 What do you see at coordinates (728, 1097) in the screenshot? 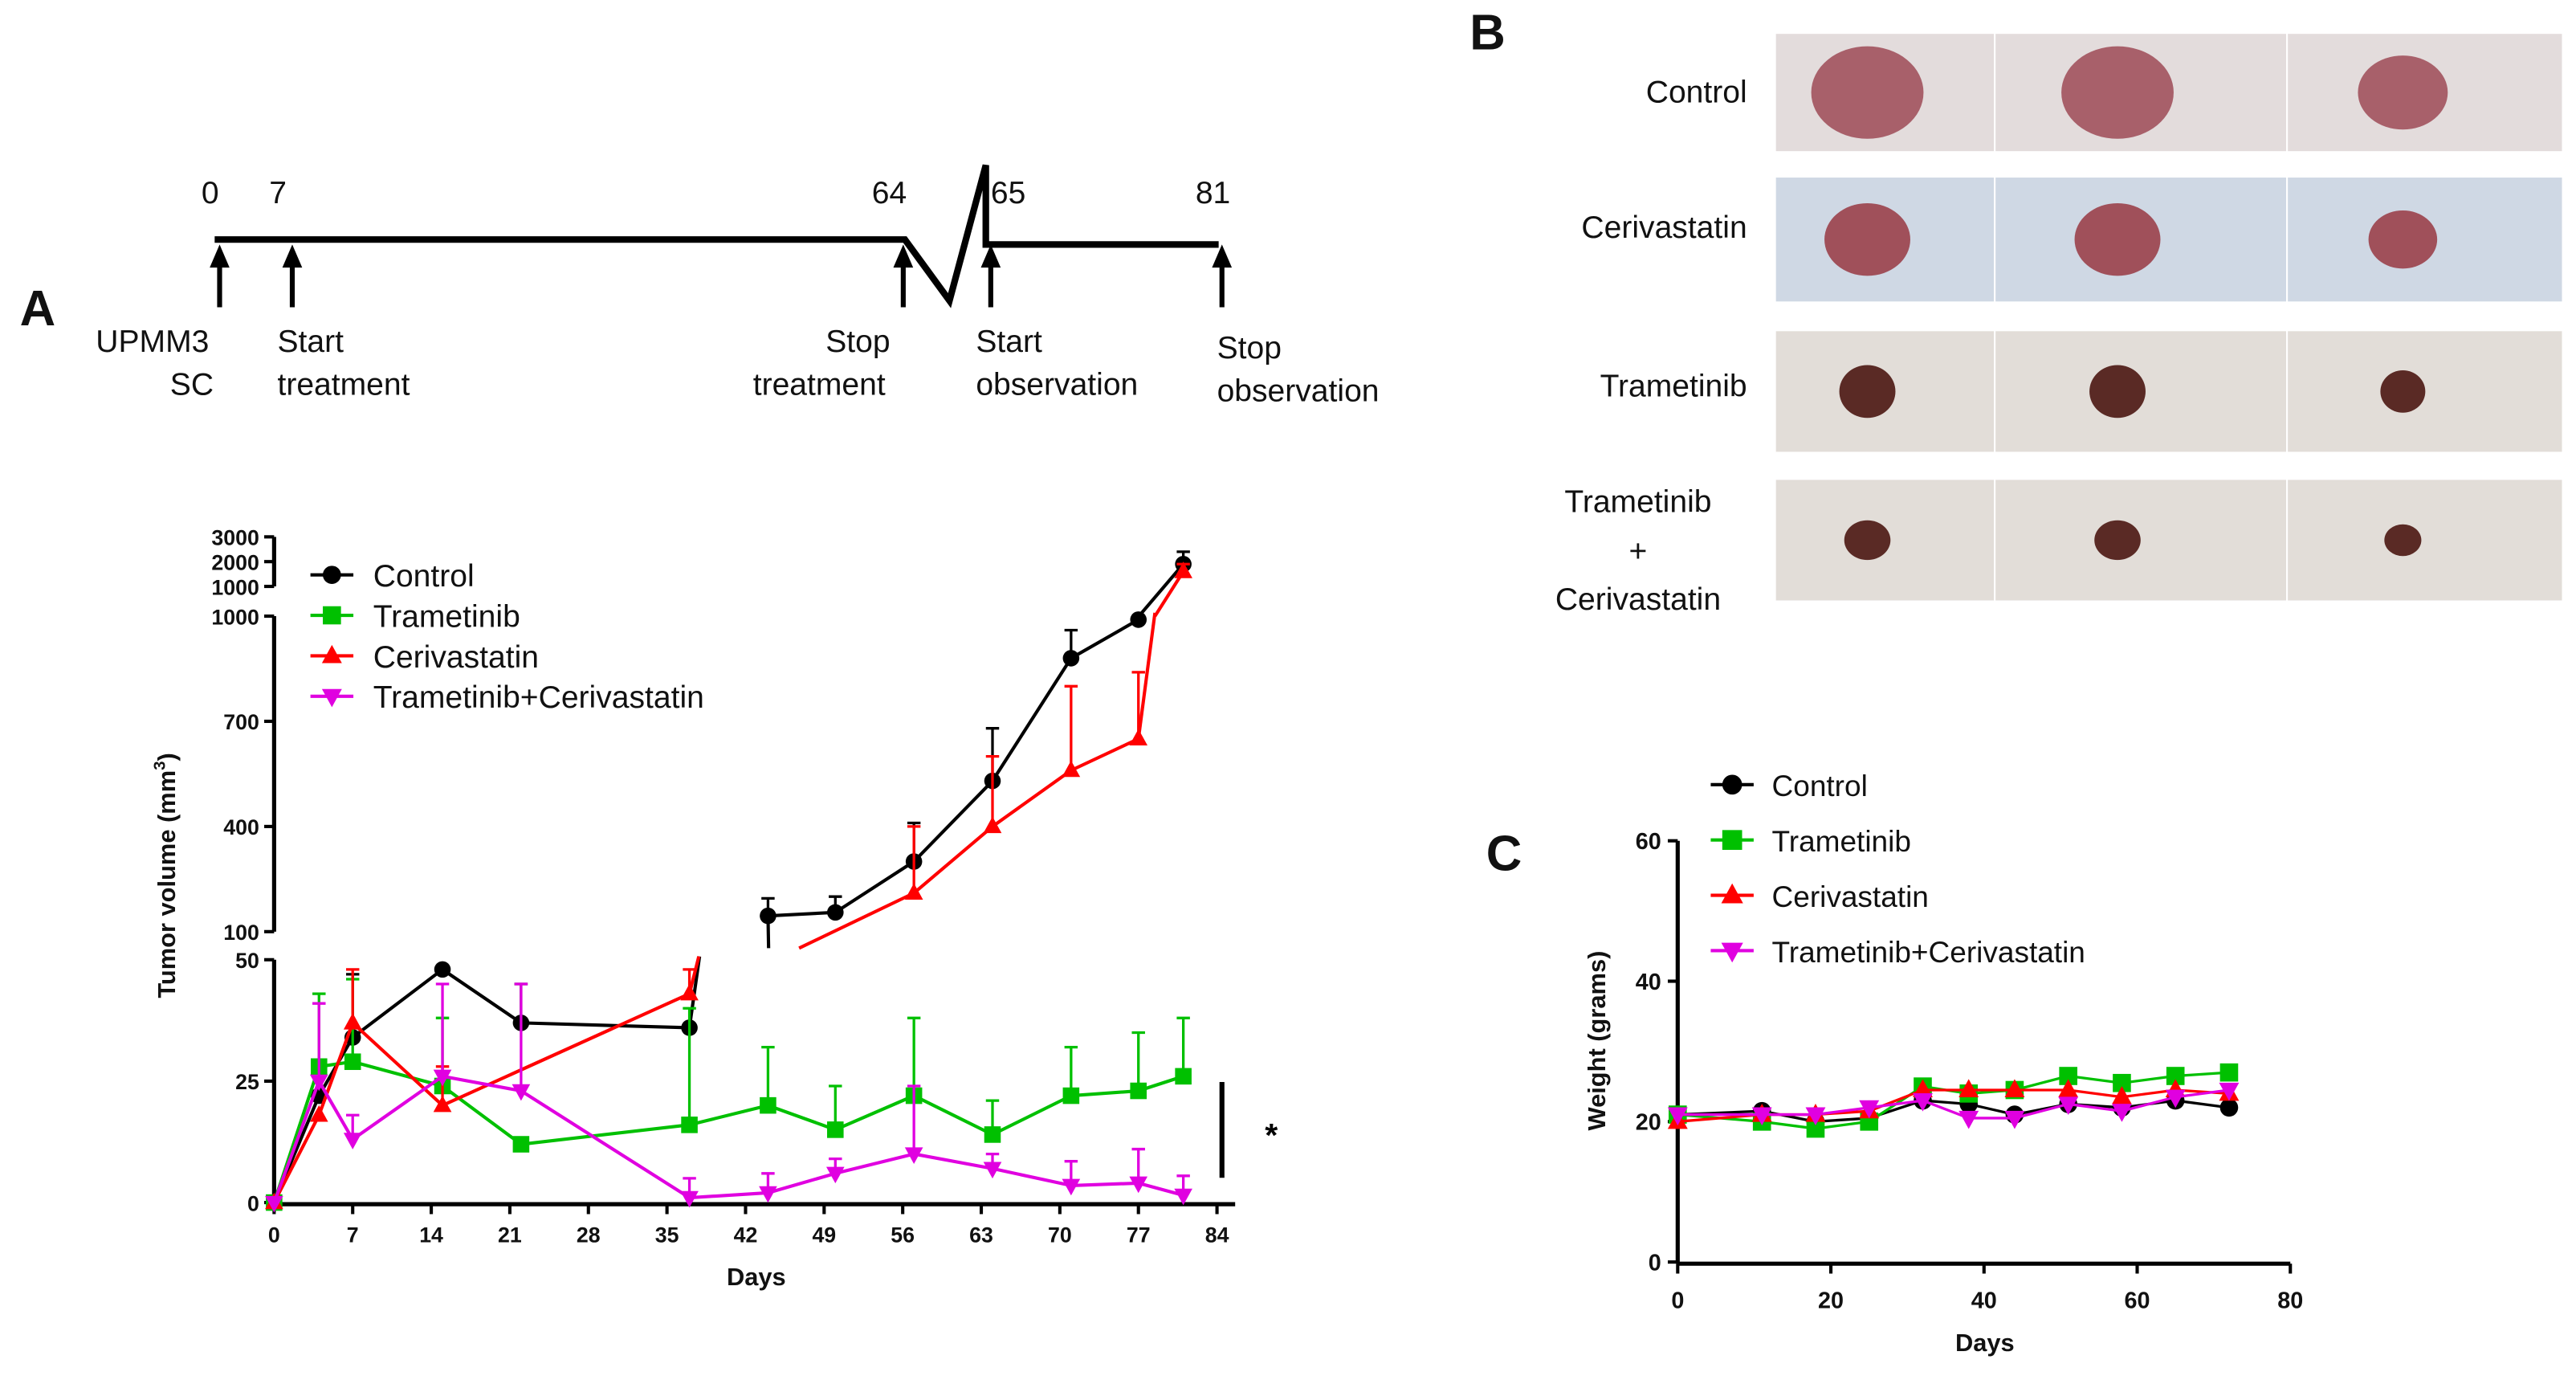
I see `series-trametinib-cerivastatin` at bounding box center [728, 1097].